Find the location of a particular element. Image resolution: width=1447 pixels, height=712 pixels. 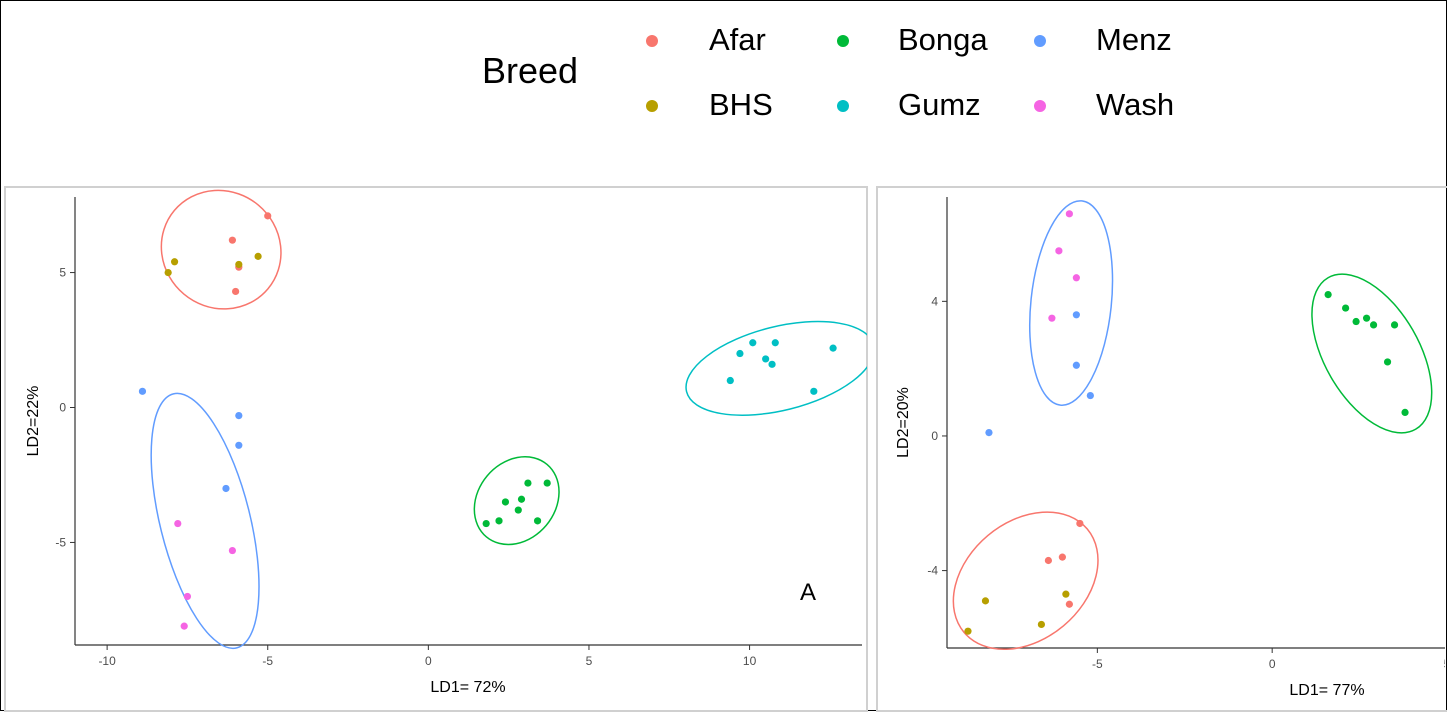

panel-a-y-axis-title: LD2=22% is located at coordinates (33, 421).